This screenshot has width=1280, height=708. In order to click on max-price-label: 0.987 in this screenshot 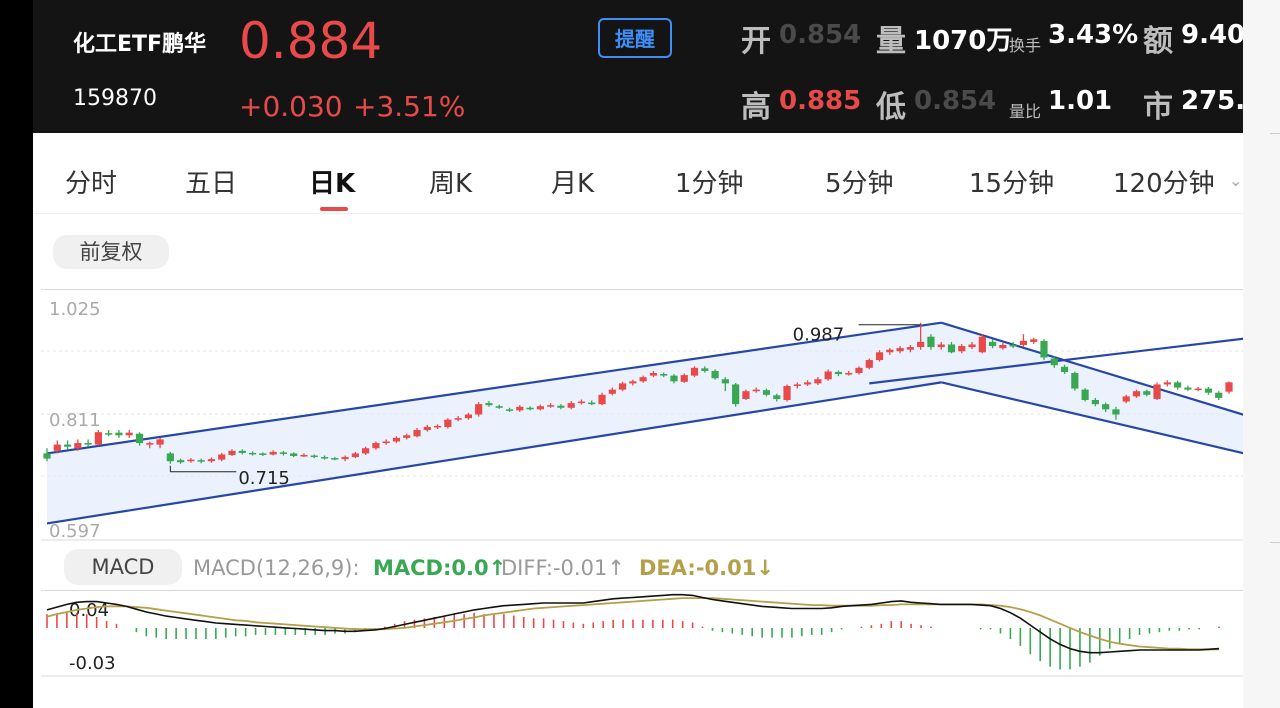, I will do `click(819, 335)`.